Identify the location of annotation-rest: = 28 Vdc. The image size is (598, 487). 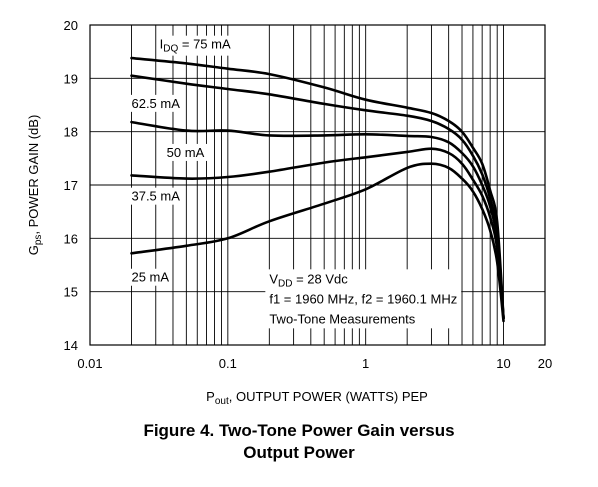
(320, 278).